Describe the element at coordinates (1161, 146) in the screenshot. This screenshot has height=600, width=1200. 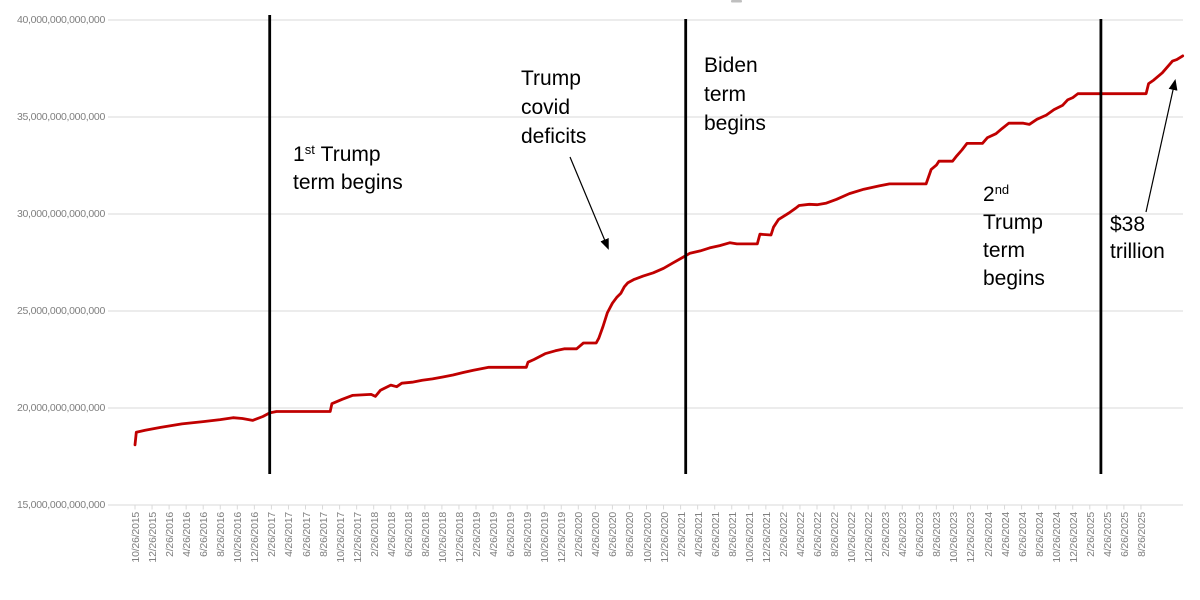
I see `38-trillion-arrow` at that location.